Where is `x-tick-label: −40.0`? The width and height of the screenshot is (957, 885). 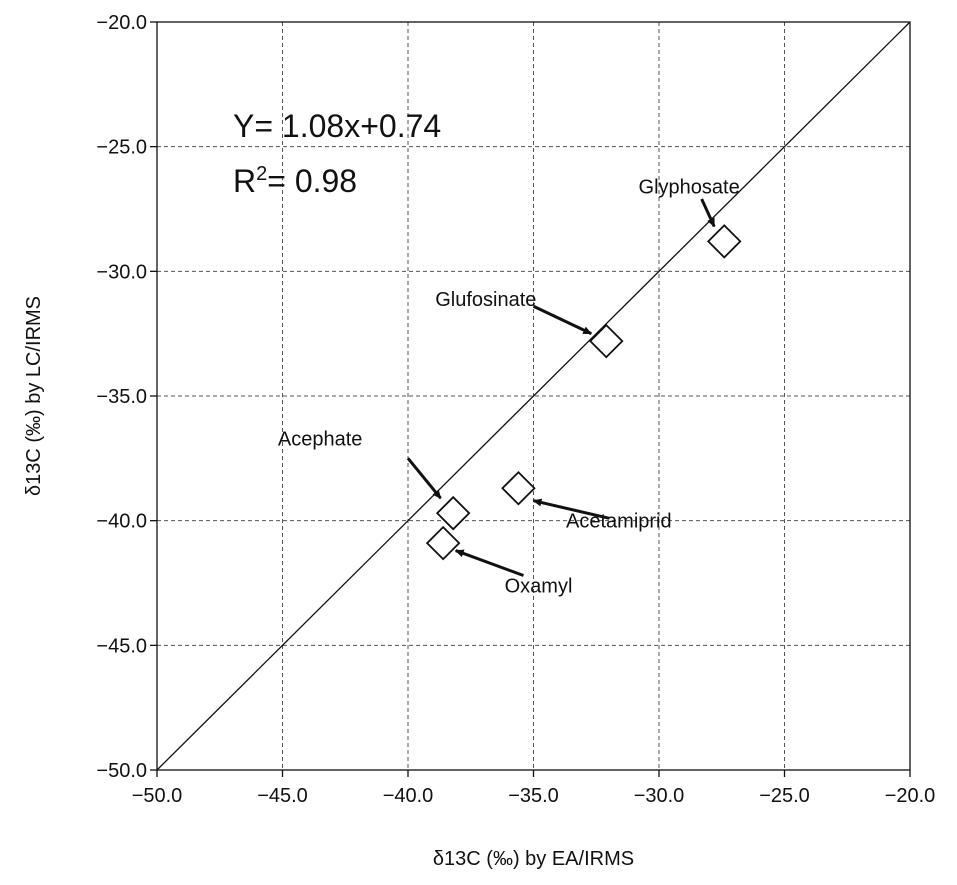 x-tick-label: −40.0 is located at coordinates (408, 796).